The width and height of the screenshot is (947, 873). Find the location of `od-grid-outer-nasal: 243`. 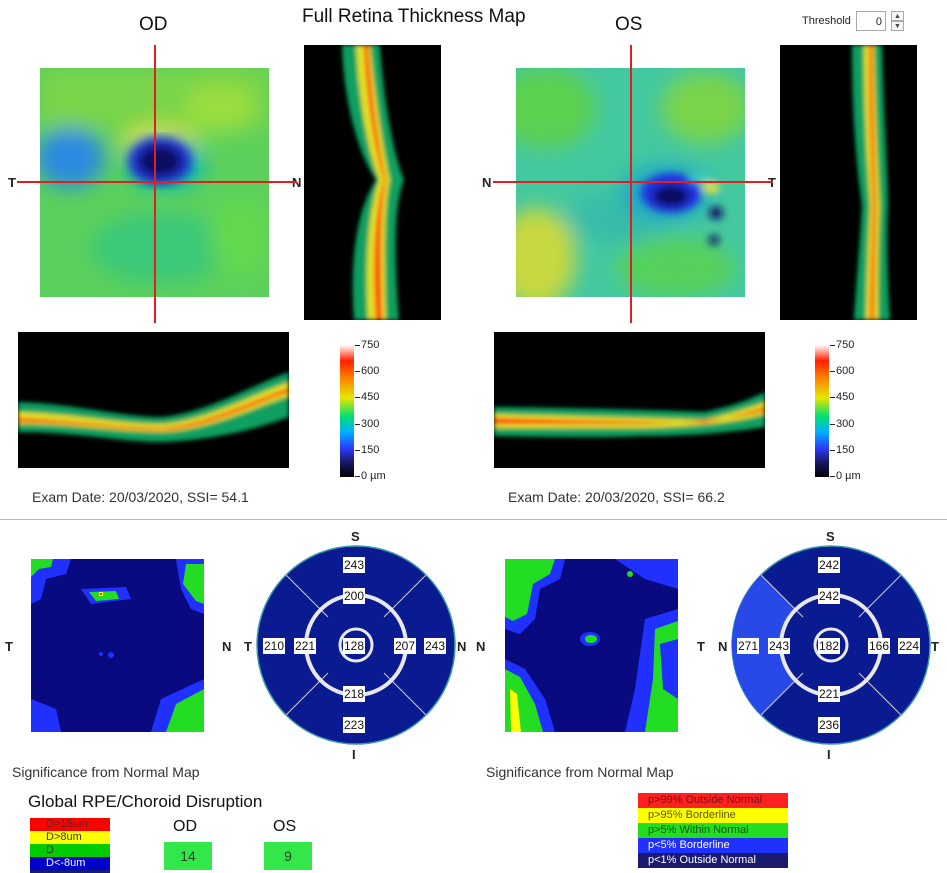

od-grid-outer-nasal: 243 is located at coordinates (435, 646).